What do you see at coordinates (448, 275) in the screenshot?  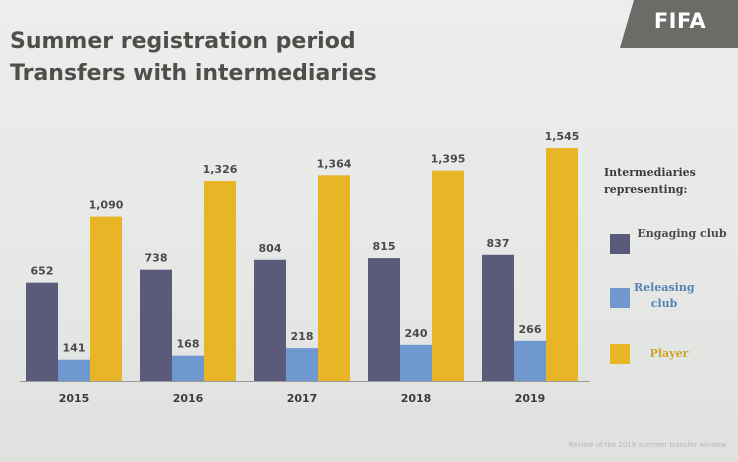 I see `bar-2018-player` at bounding box center [448, 275].